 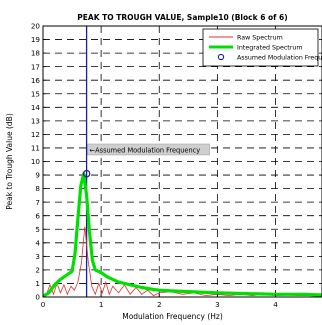 I want to click on y-tick-label: 14, so click(x=36, y=107).